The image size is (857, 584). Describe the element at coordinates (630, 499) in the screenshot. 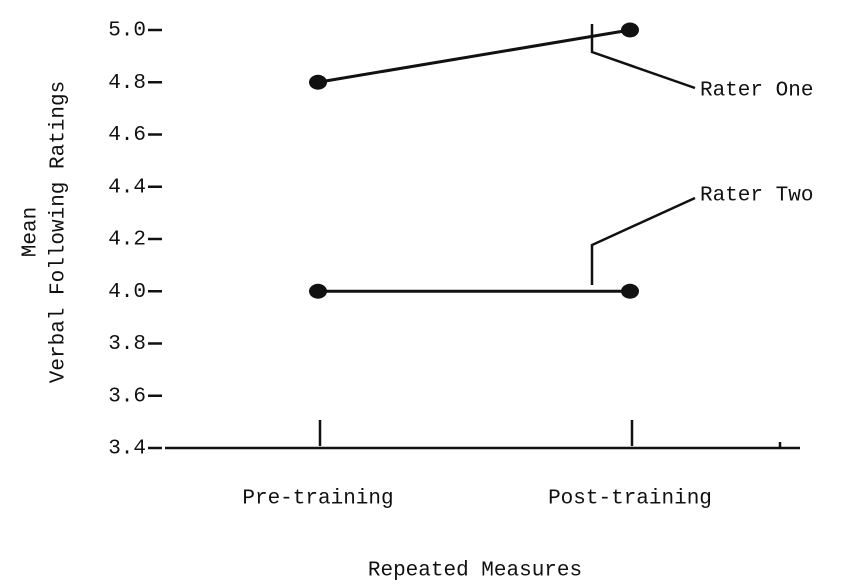

I see `x-tick-label: Post-training` at that location.